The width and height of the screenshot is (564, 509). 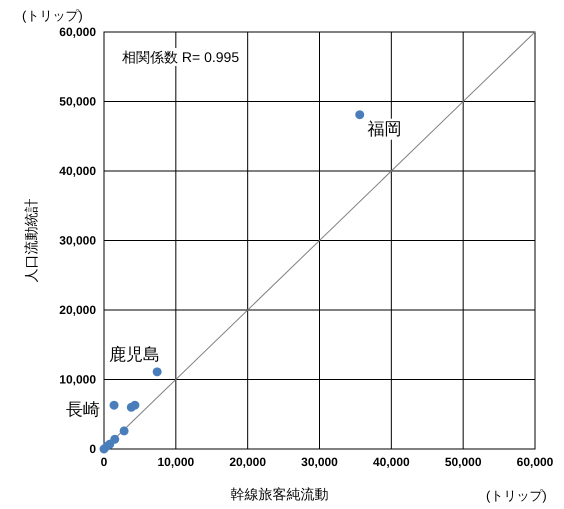 I want to click on annotation: 長崎, so click(x=83, y=410).